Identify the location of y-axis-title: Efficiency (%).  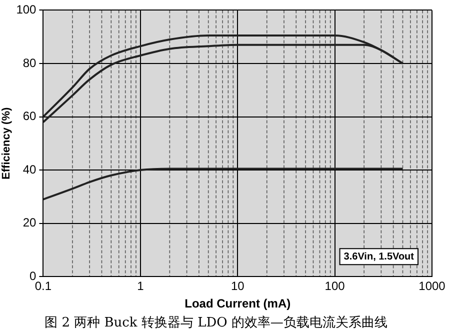
(6, 143).